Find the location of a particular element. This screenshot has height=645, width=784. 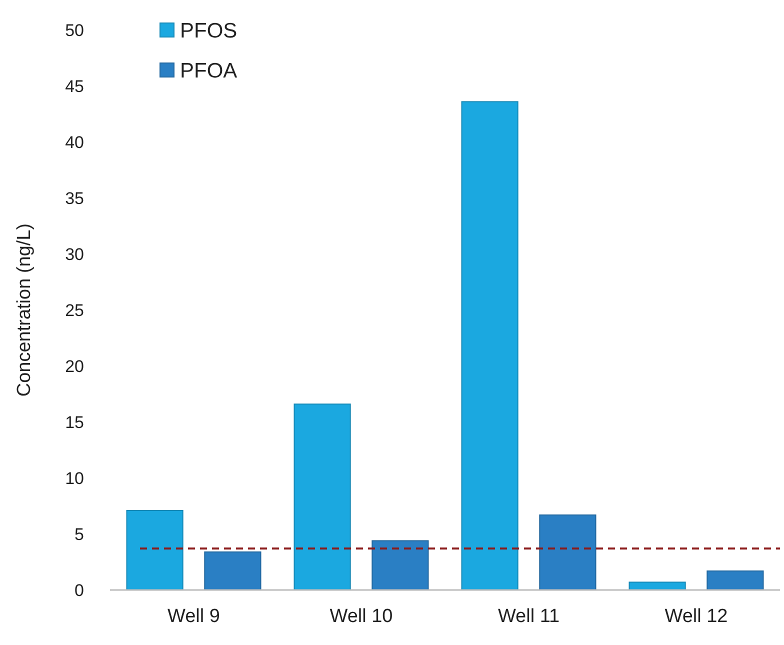

y-tick-label: 15 is located at coordinates (74, 422).